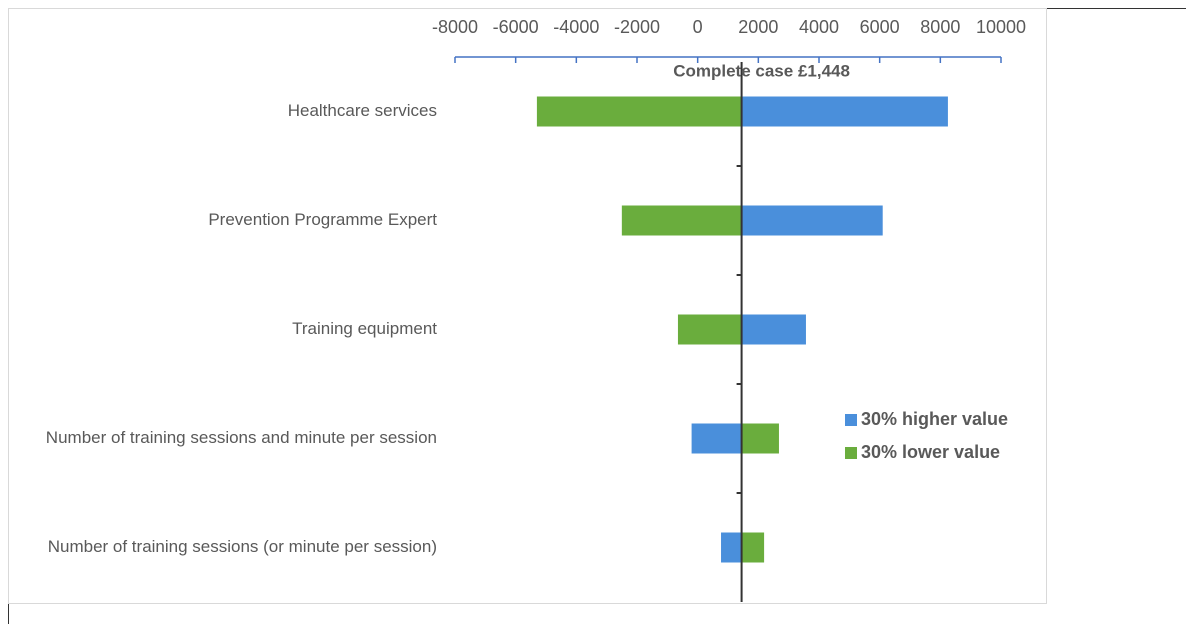  What do you see at coordinates (322, 219) in the screenshot?
I see `category-label: Prevention Programme Expert` at bounding box center [322, 219].